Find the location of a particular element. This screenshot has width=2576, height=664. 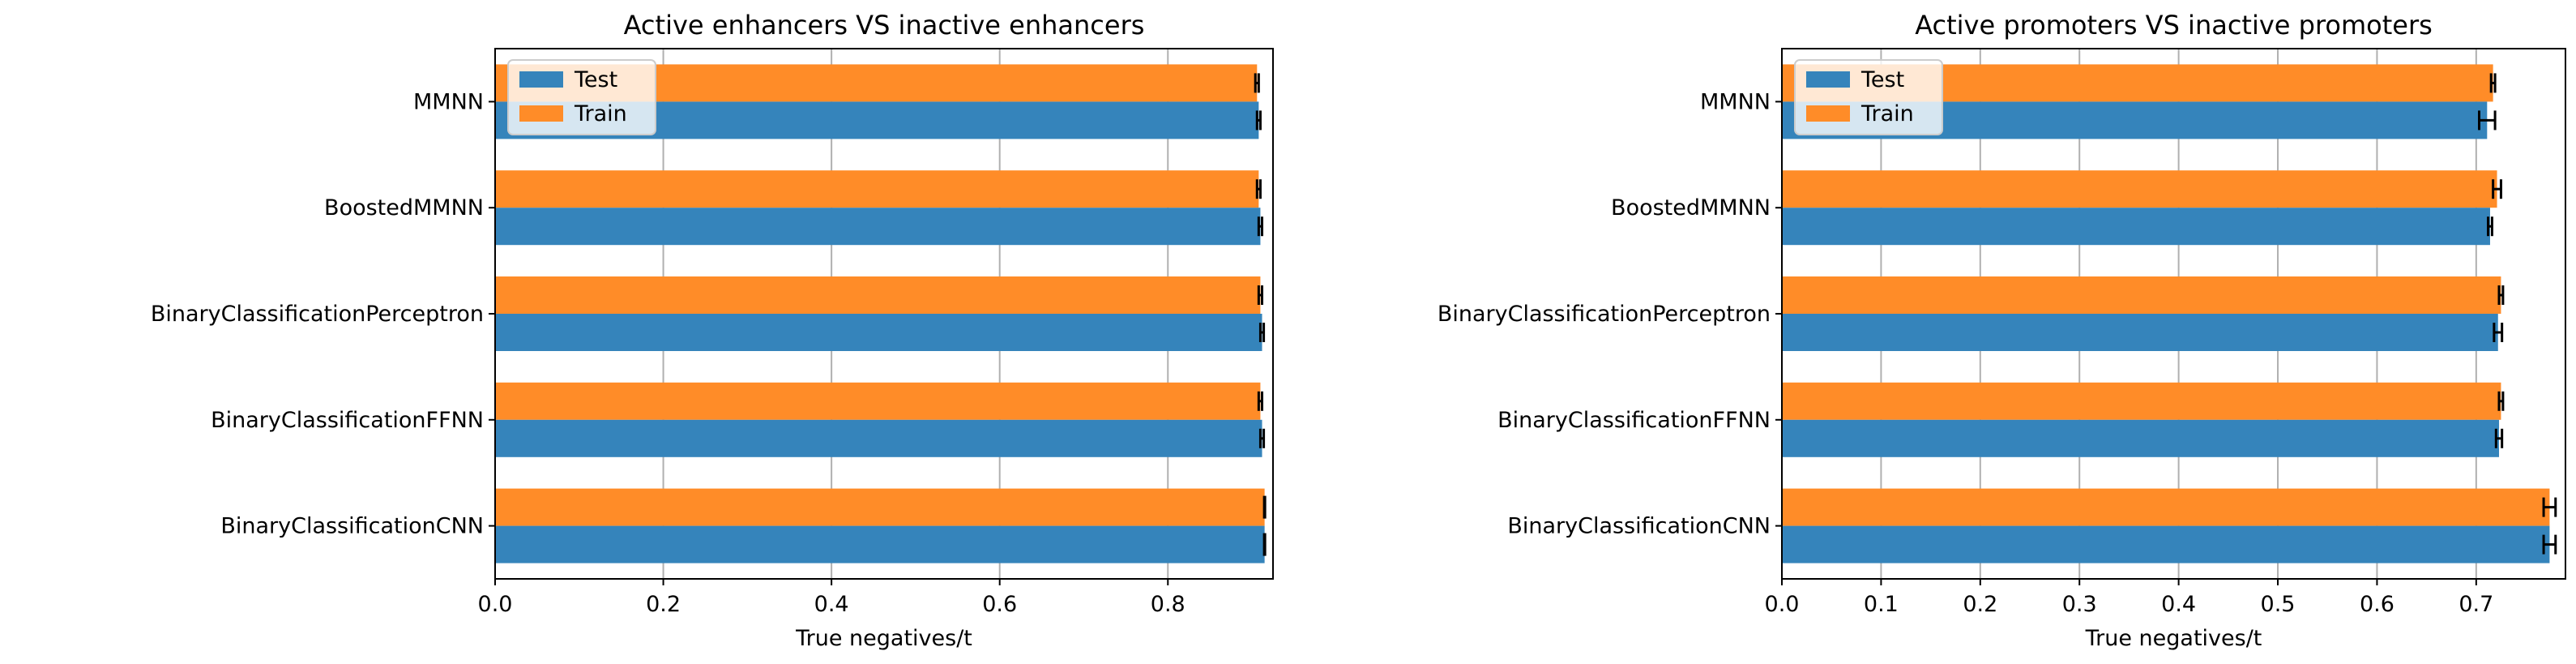

chart-title: Active enhancers VS inactive enhancers is located at coordinates (884, 25).